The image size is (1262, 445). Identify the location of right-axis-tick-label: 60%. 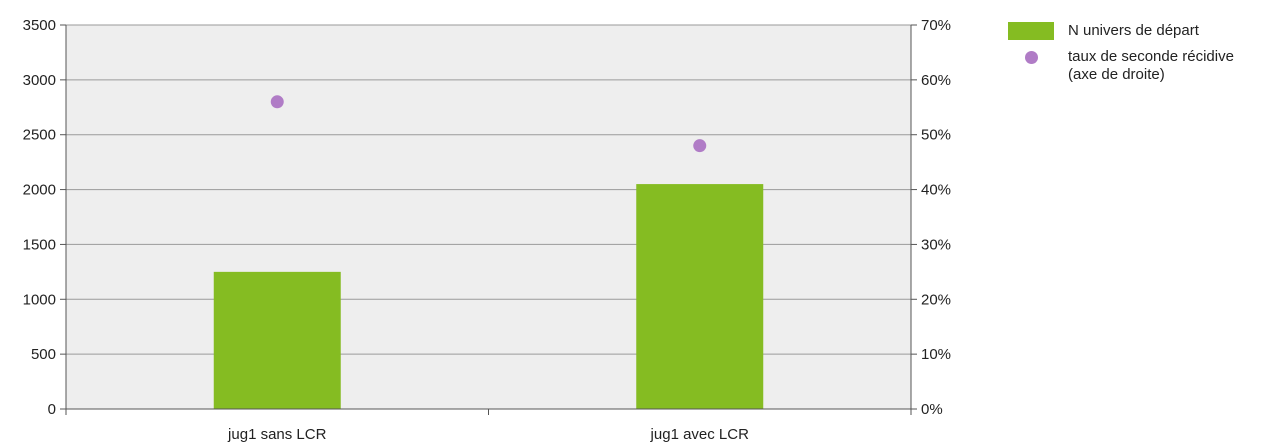
(936, 80).